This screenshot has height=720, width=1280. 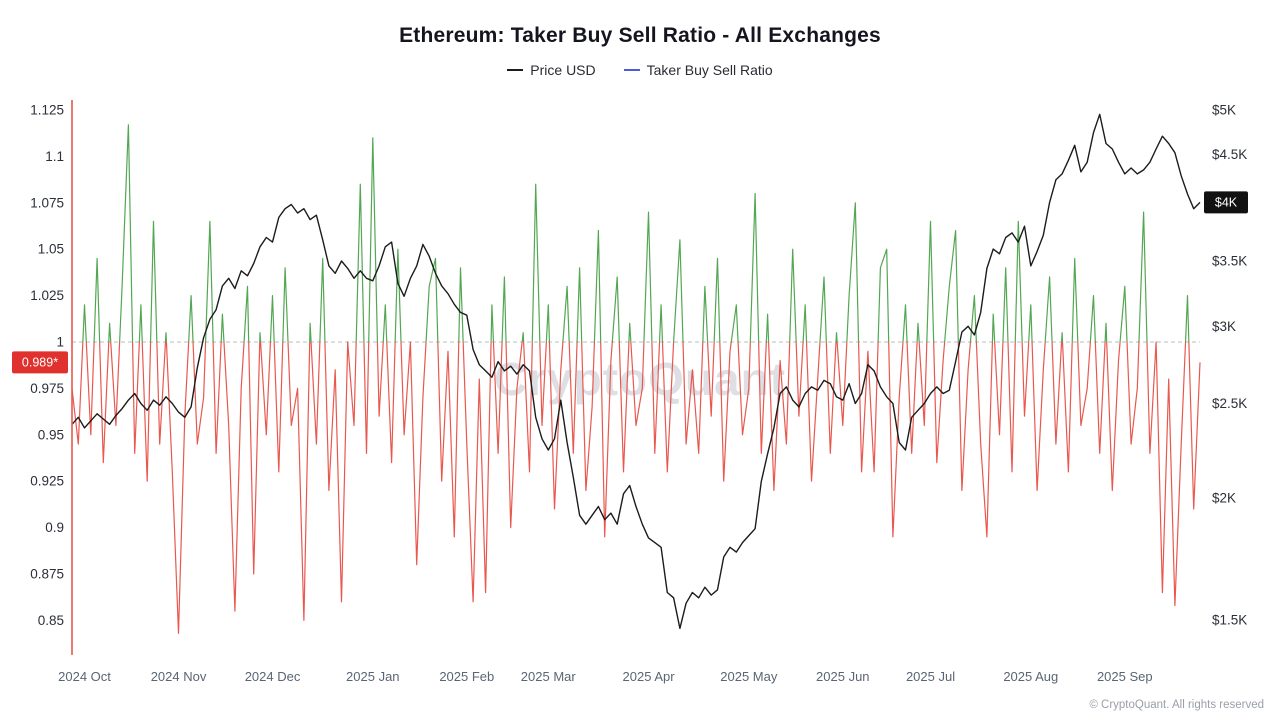 I want to click on month-tick-label: 2024 Dec, so click(x=273, y=676).